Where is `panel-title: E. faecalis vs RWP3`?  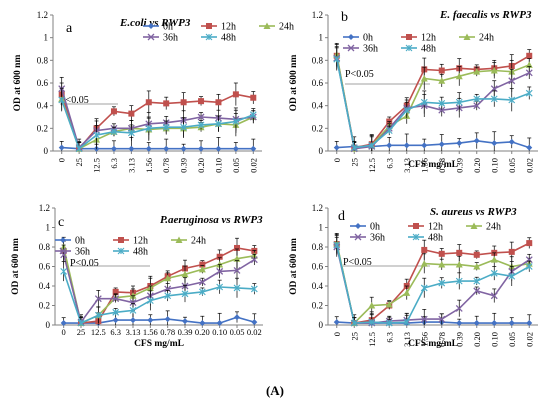
panel-title: E. faecalis vs RWP3 is located at coordinates (485, 15).